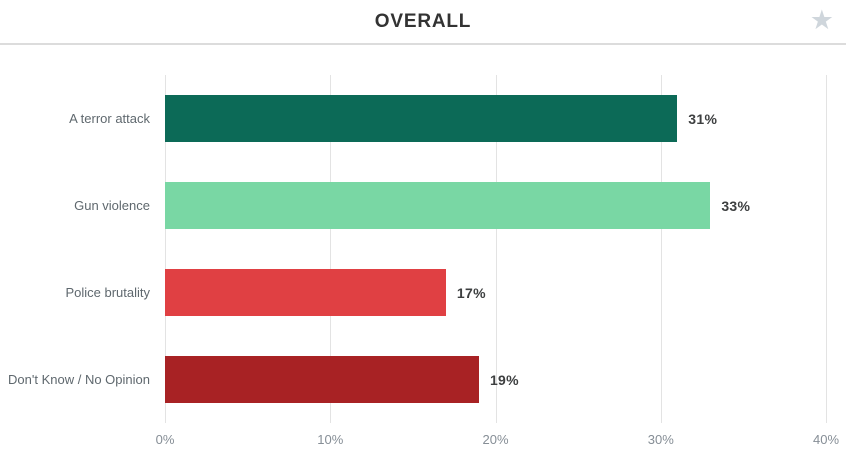 The width and height of the screenshot is (846, 458). What do you see at coordinates (826, 439) in the screenshot?
I see `x-tick-label: 40%` at bounding box center [826, 439].